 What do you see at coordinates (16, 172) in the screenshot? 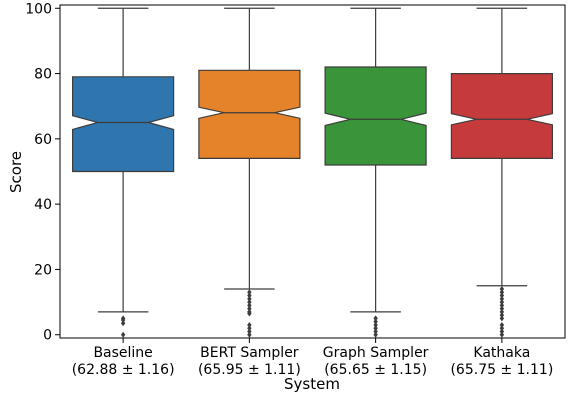
I see `y-axis-label: Score` at bounding box center [16, 172].